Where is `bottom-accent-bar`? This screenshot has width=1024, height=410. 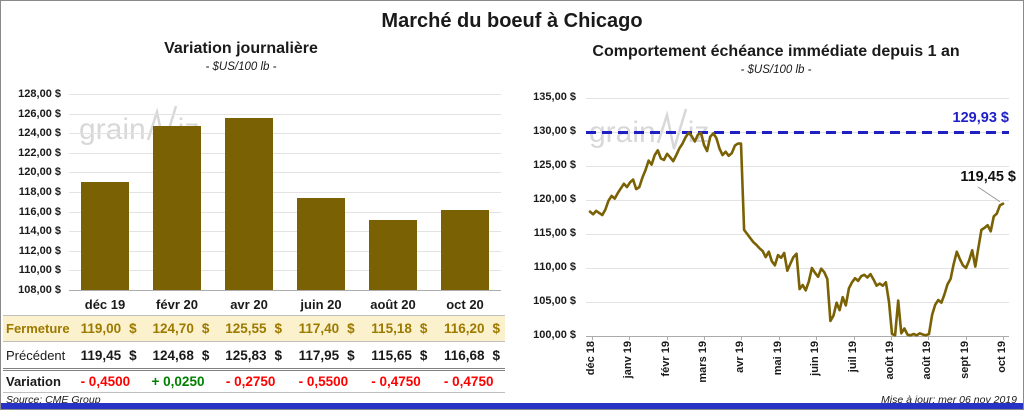
bottom-accent-bar is located at coordinates (512, 406).